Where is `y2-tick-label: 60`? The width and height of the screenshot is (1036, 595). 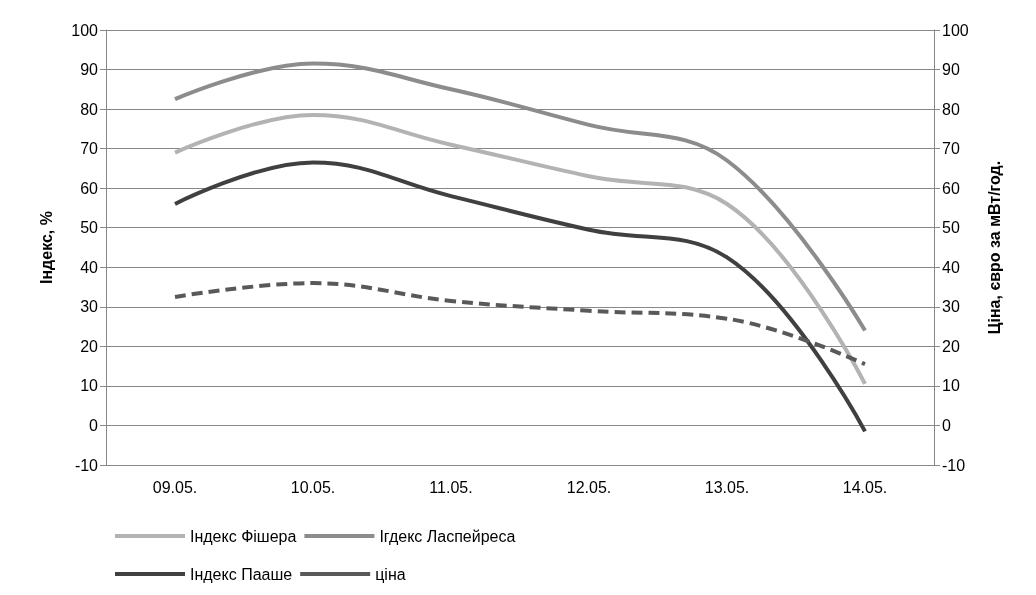 y2-tick-label: 60 is located at coordinates (951, 188).